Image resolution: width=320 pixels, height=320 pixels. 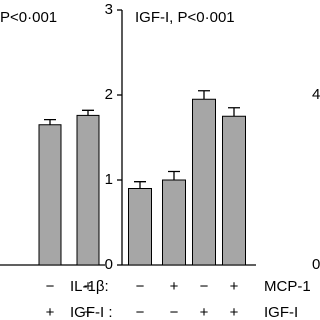 I want to click on y-tick-label: 3, so click(x=109, y=9).